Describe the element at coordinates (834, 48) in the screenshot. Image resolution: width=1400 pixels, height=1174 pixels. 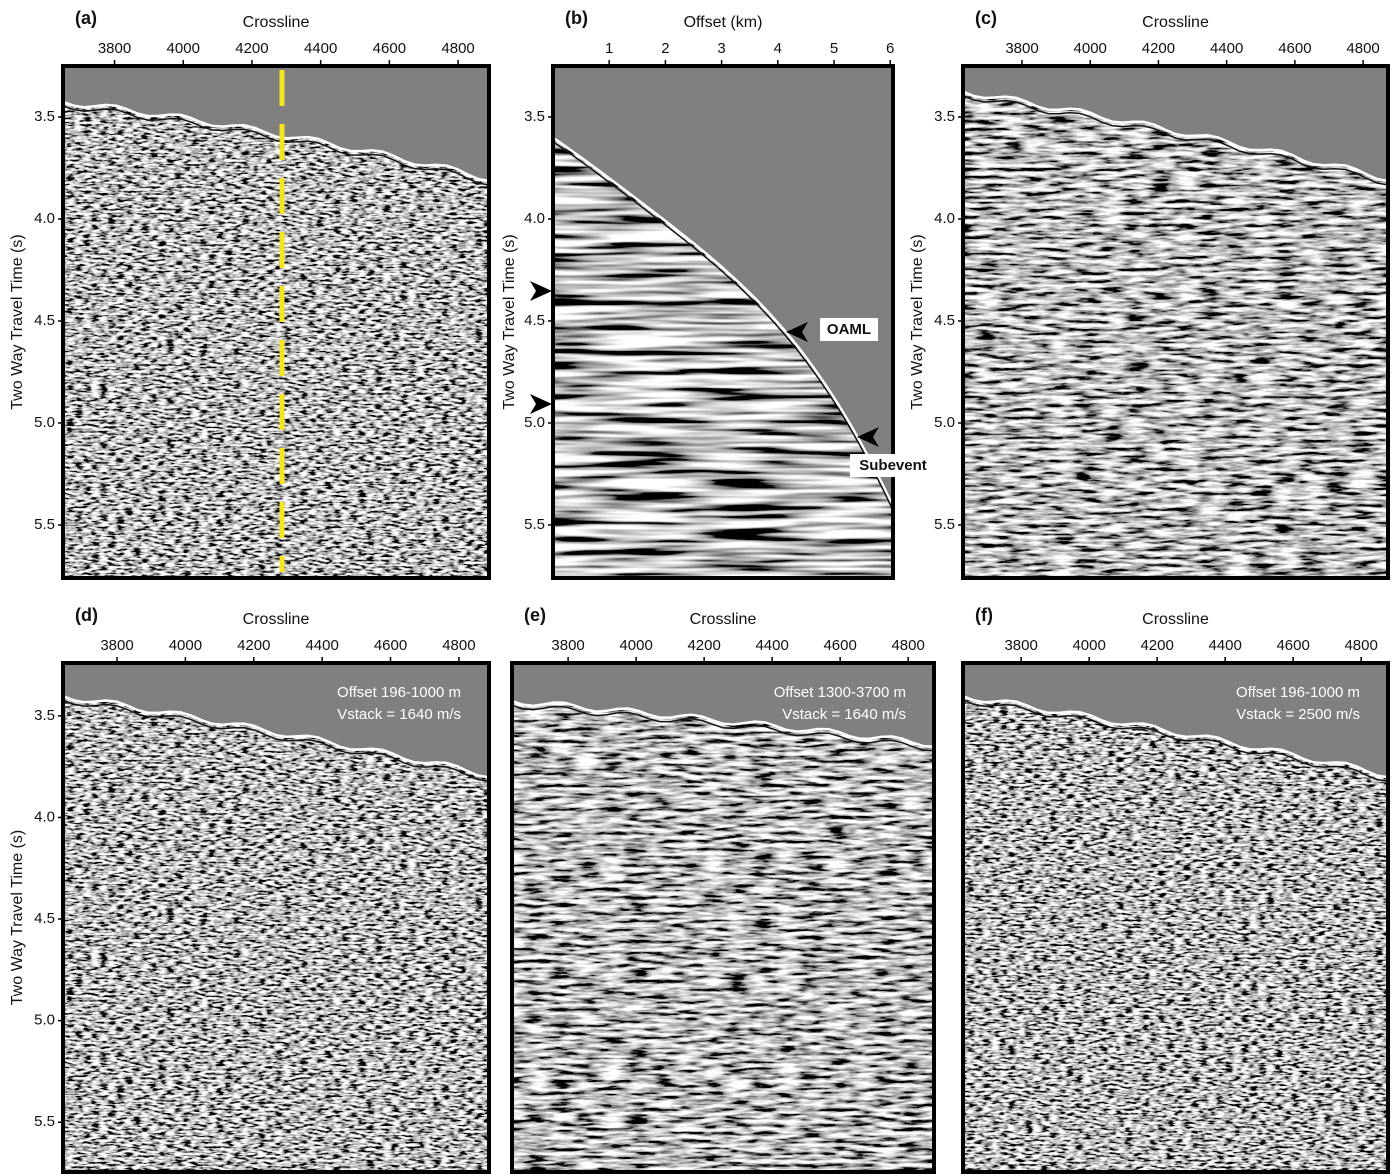
I see `x-tick-label: 5` at that location.